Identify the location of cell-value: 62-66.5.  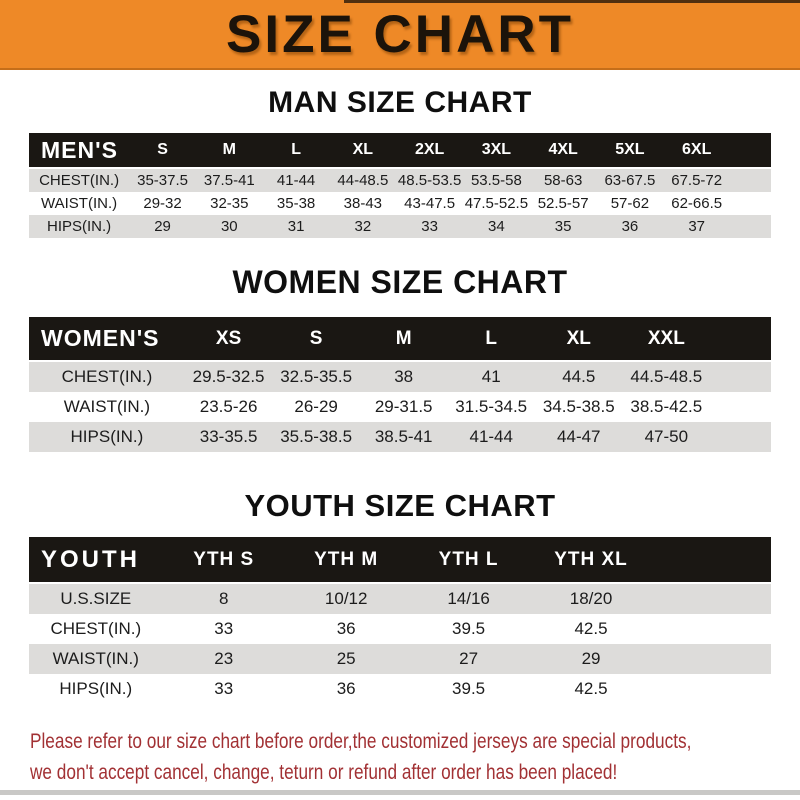
(697, 203).